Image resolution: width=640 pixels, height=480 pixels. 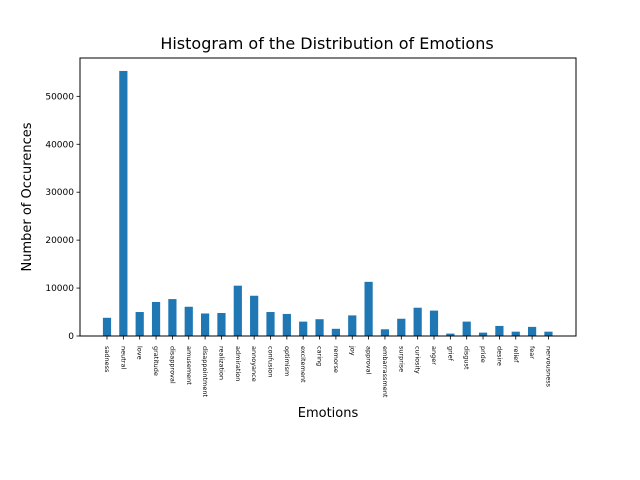 I want to click on y-axis-ticks: 0 10000 20000 30000 40000 50000, so click(x=62, y=217).